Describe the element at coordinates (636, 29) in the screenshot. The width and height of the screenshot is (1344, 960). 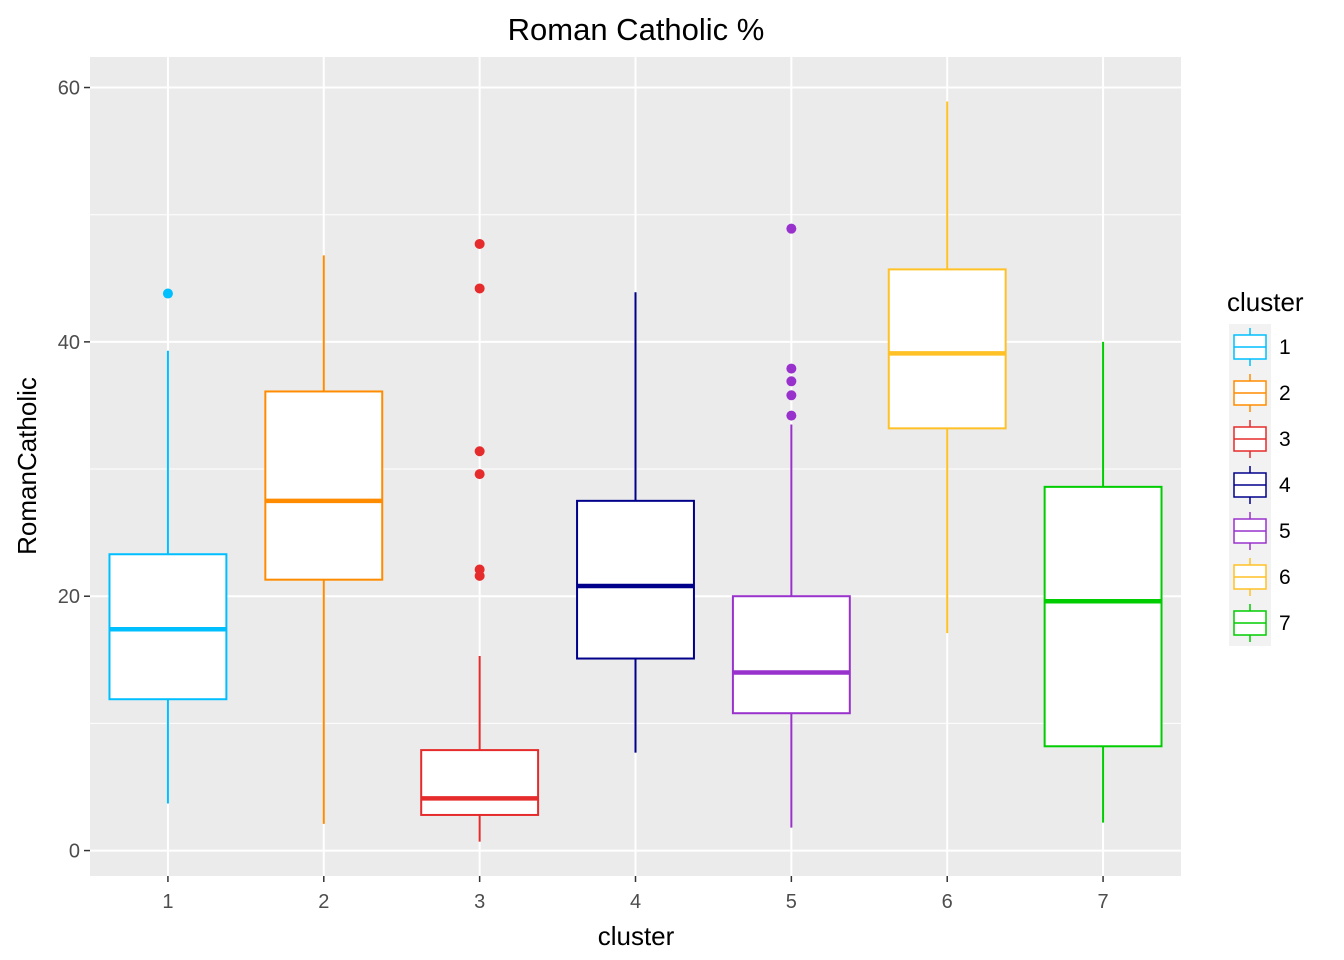
I see `chart-title: Roman Catholic %` at that location.